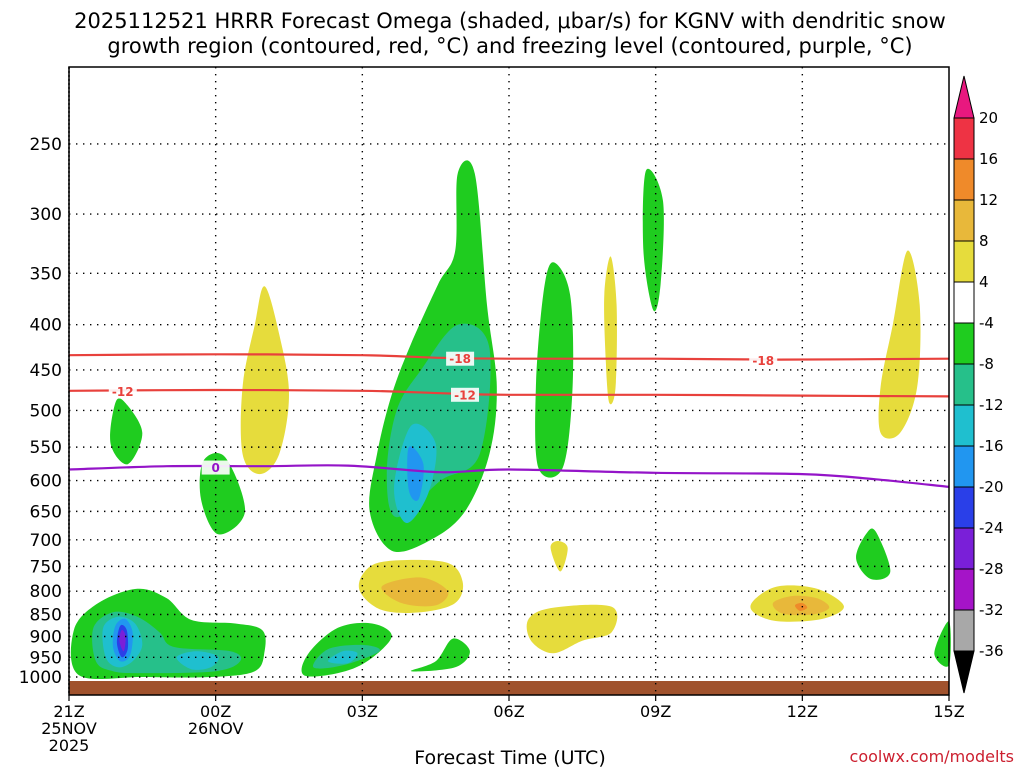 This screenshot has width=1024, height=772. What do you see at coordinates (991, 487) in the screenshot?
I see `colorbar-label-9: -20` at bounding box center [991, 487].